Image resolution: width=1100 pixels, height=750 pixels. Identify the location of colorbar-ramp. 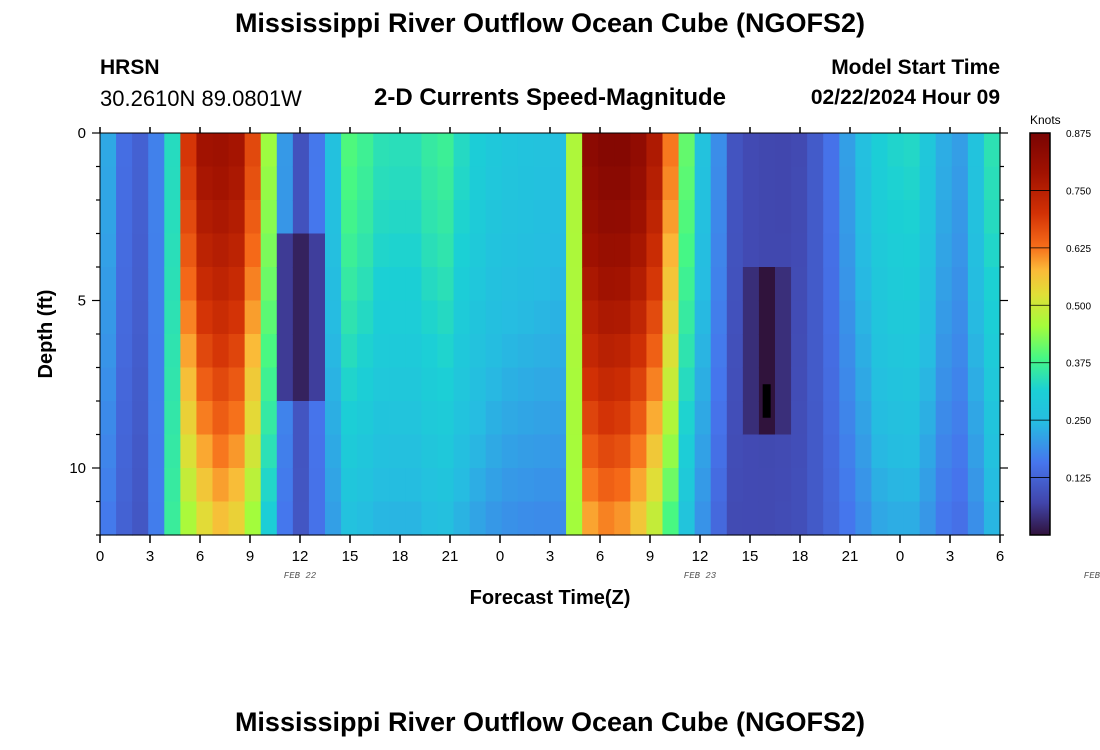
(1040, 334).